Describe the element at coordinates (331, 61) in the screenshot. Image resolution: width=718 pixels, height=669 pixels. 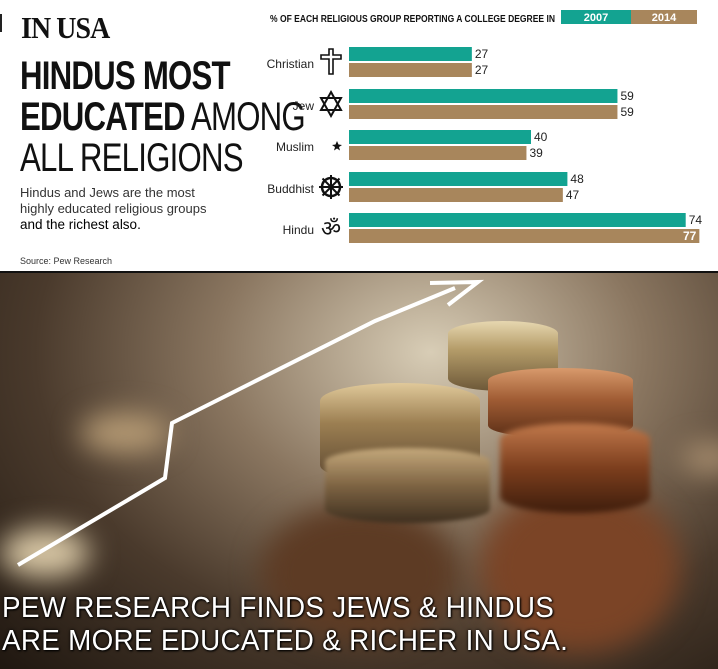
I see `latin-cross-icon` at that location.